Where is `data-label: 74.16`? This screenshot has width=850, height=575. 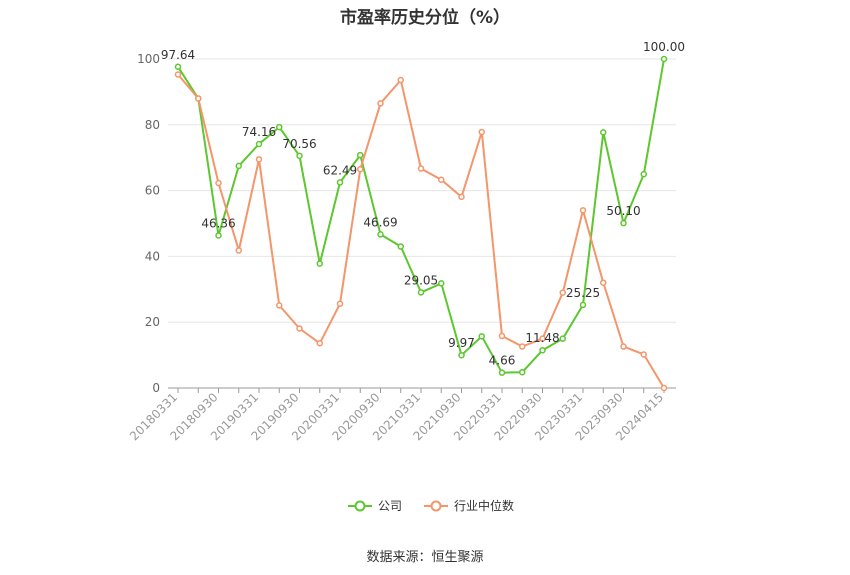 data-label: 74.16 is located at coordinates (259, 132).